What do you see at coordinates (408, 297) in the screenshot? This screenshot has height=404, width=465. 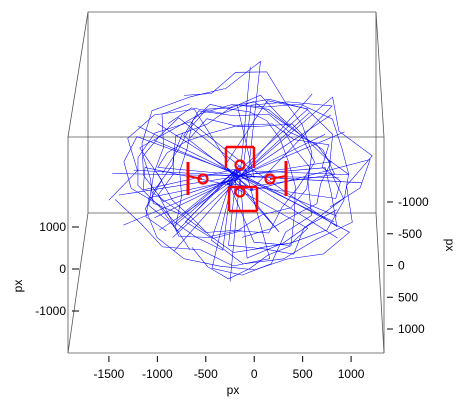 I see `z-tick-label: 500` at bounding box center [408, 297].